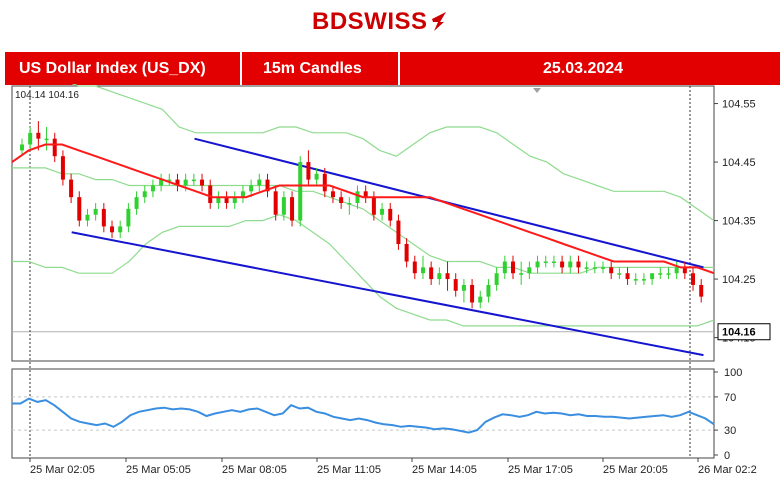 The image size is (780, 493). Describe the element at coordinates (312, 68) in the screenshot. I see `timeframe-label: 15m Candles` at that location.